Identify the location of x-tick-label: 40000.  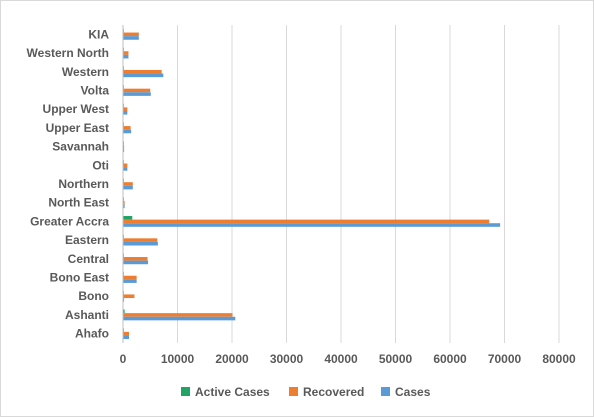
(341, 359).